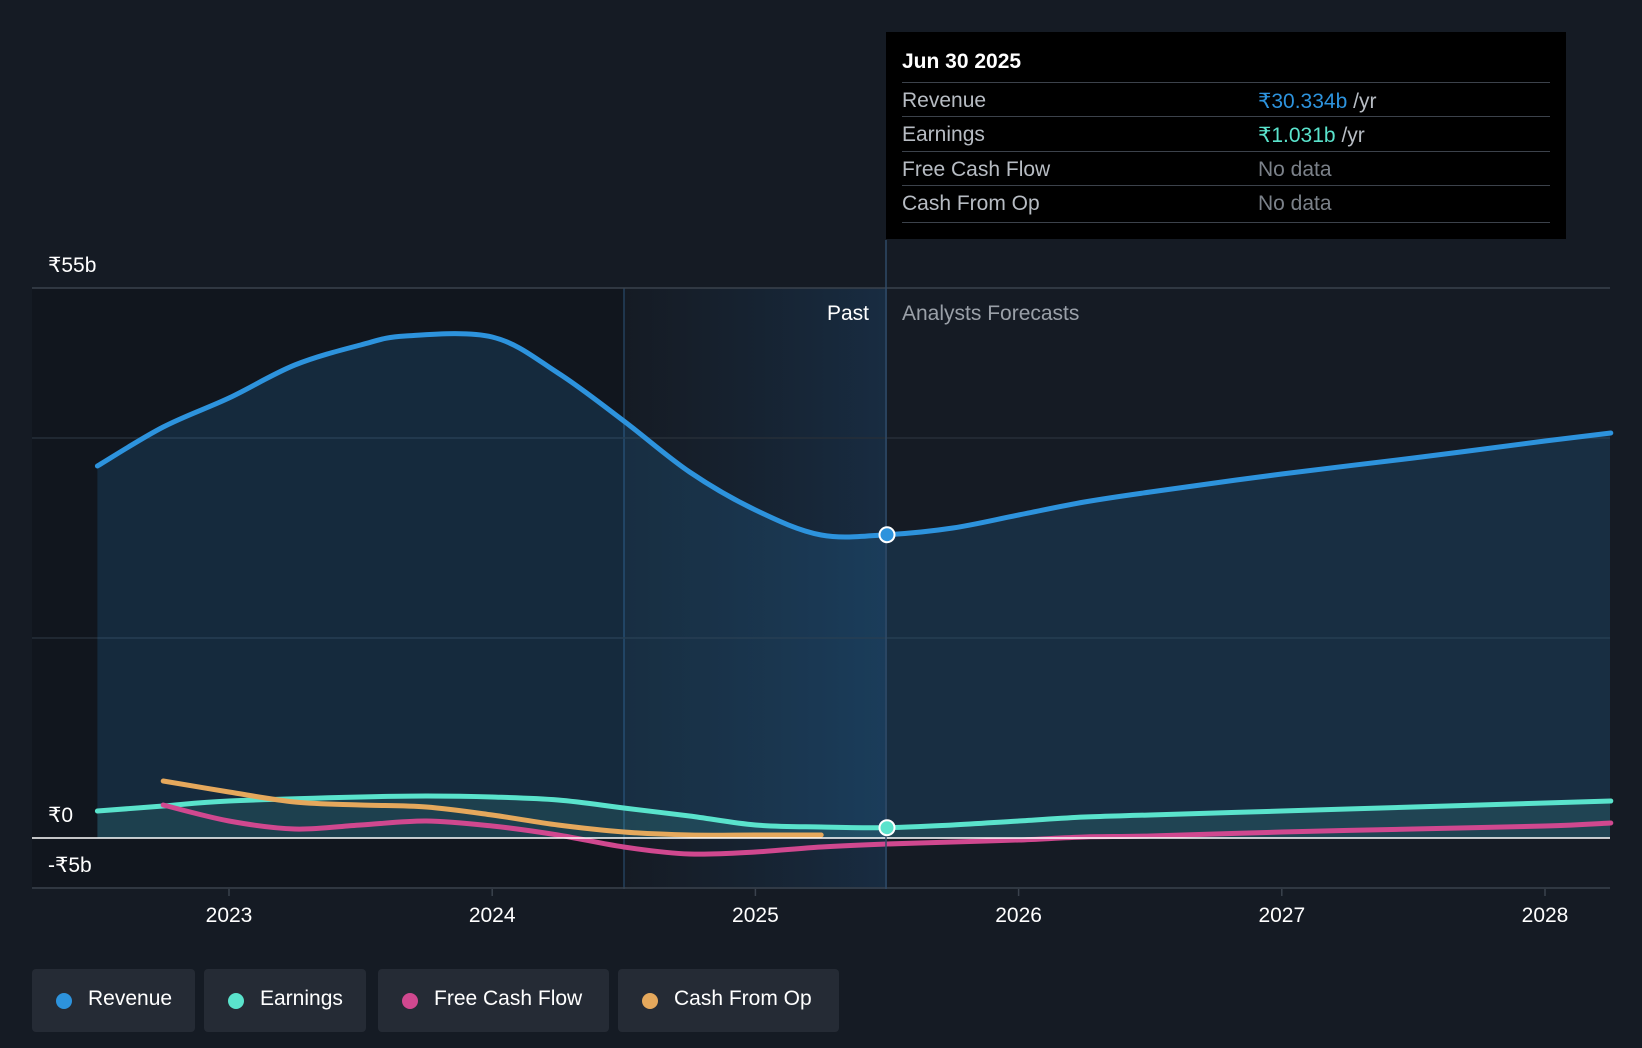  Describe the element at coordinates (1545, 915) in the screenshot. I see `x-tick-label: 2028` at that location.